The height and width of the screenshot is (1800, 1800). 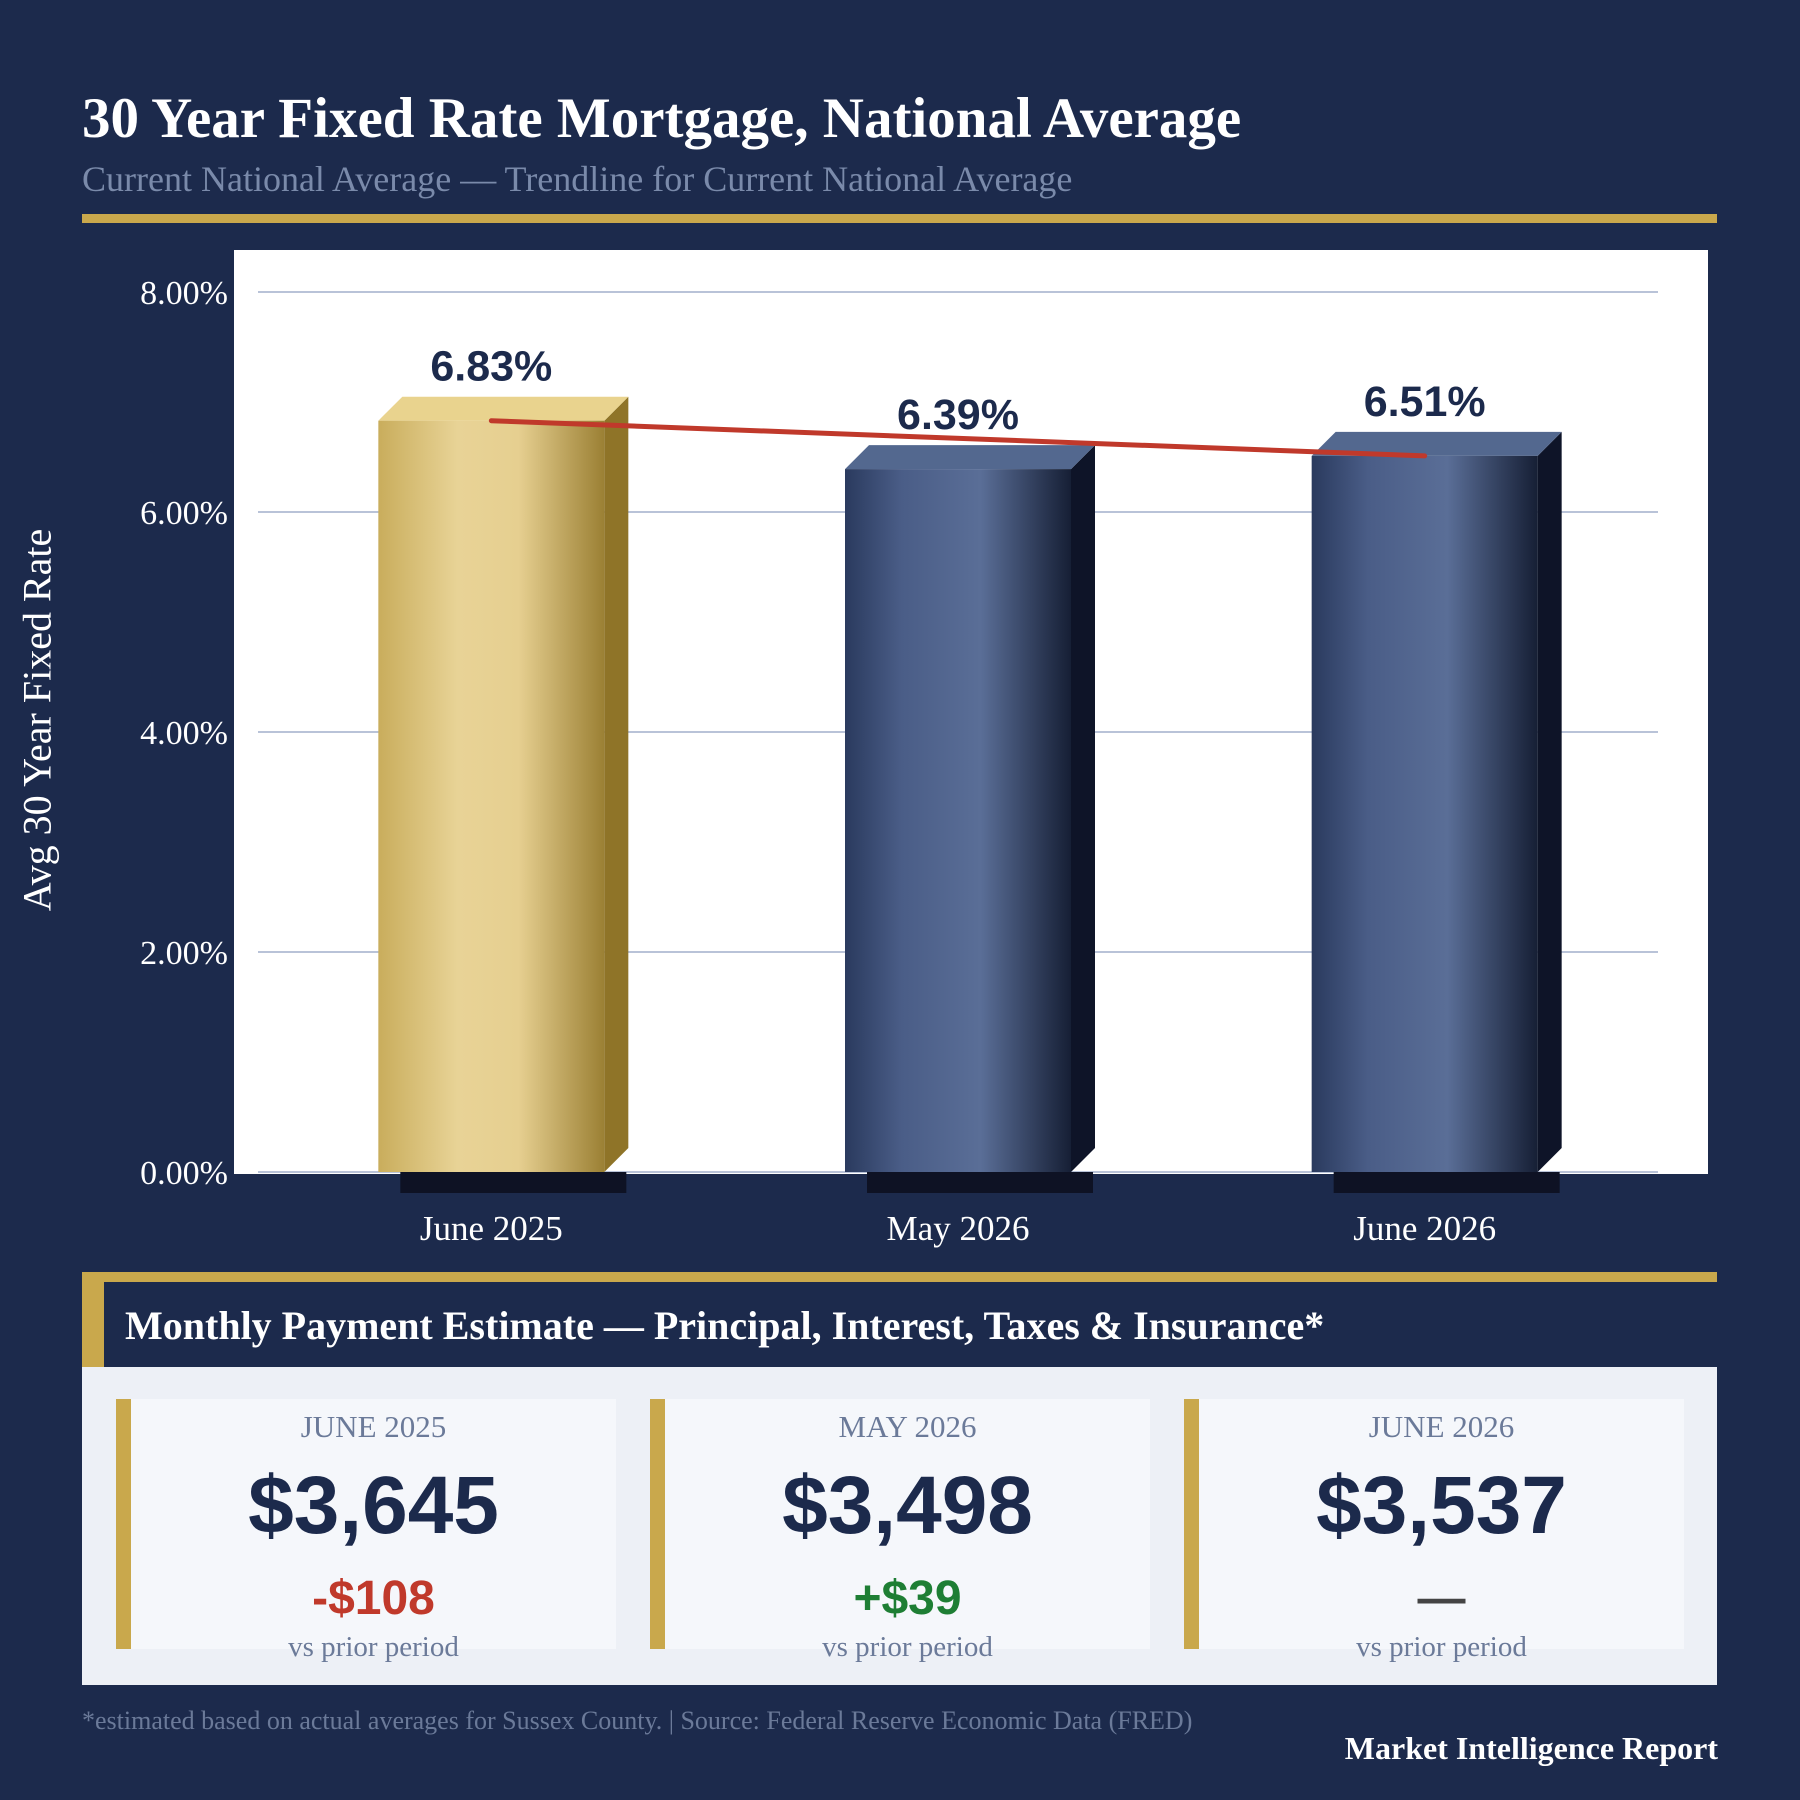 I want to click on card-date: MAY 2026, so click(x=907, y=1426).